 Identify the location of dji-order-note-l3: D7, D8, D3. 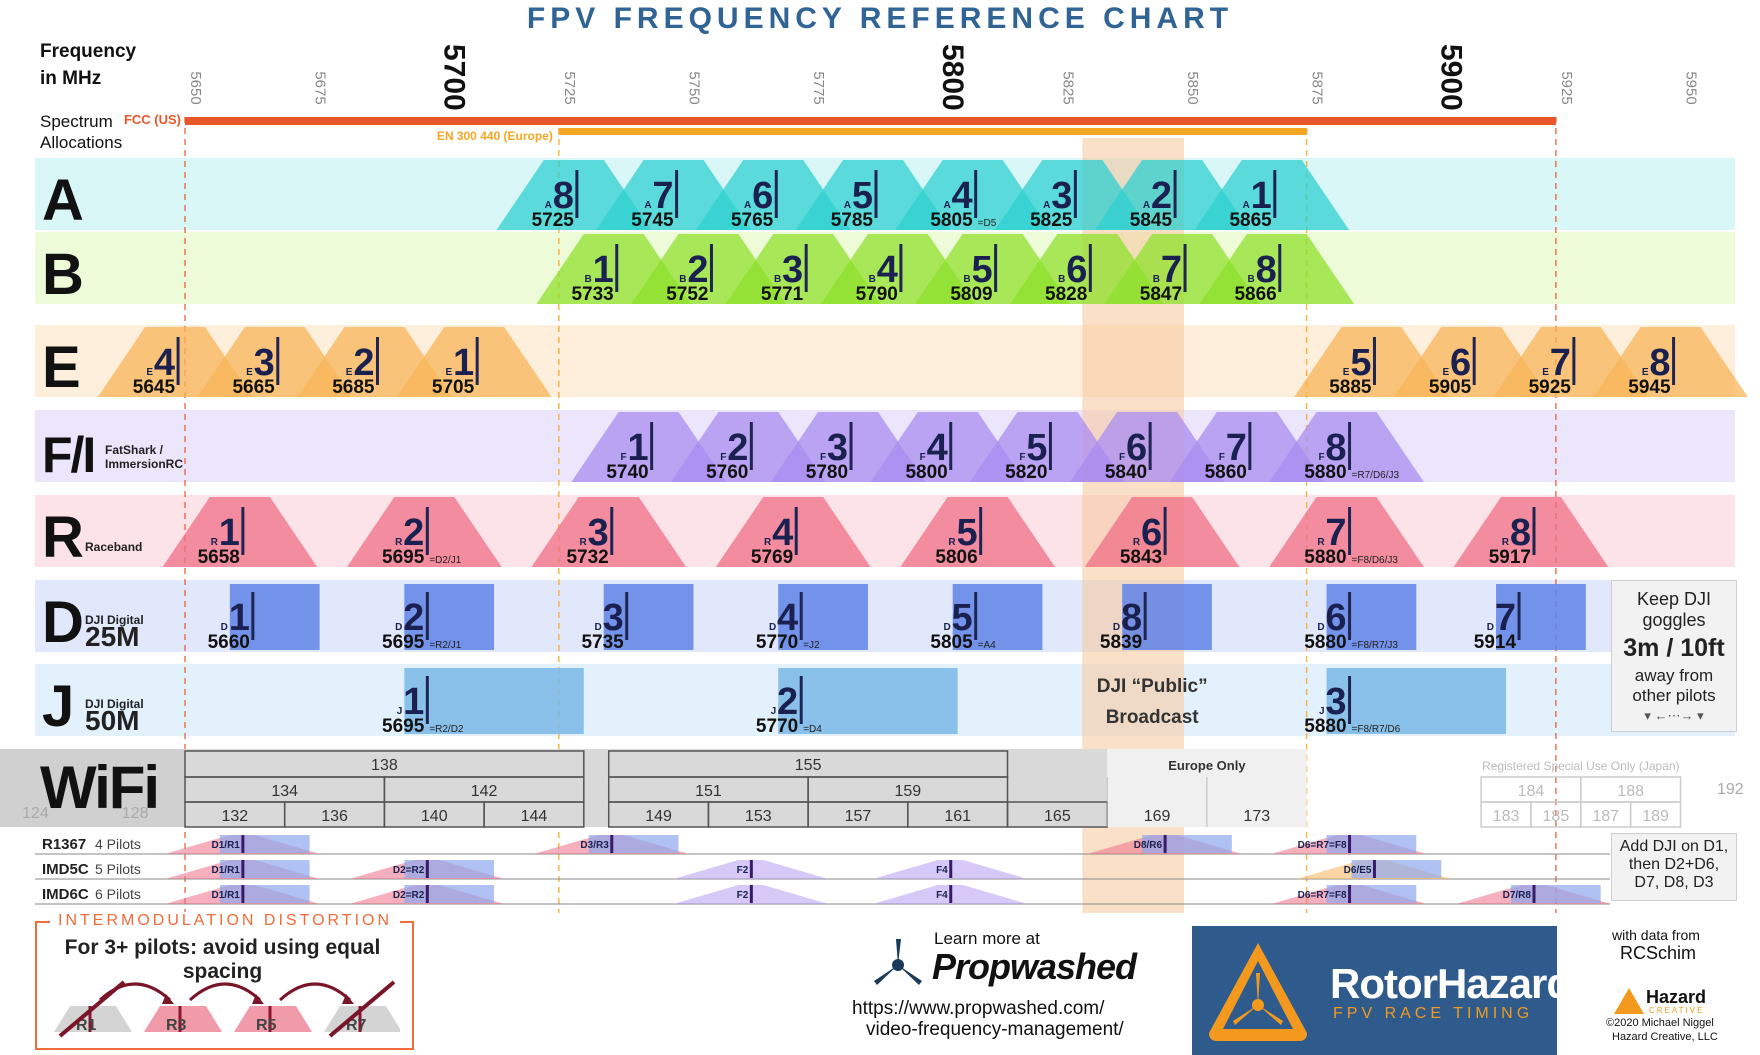
(1674, 882).